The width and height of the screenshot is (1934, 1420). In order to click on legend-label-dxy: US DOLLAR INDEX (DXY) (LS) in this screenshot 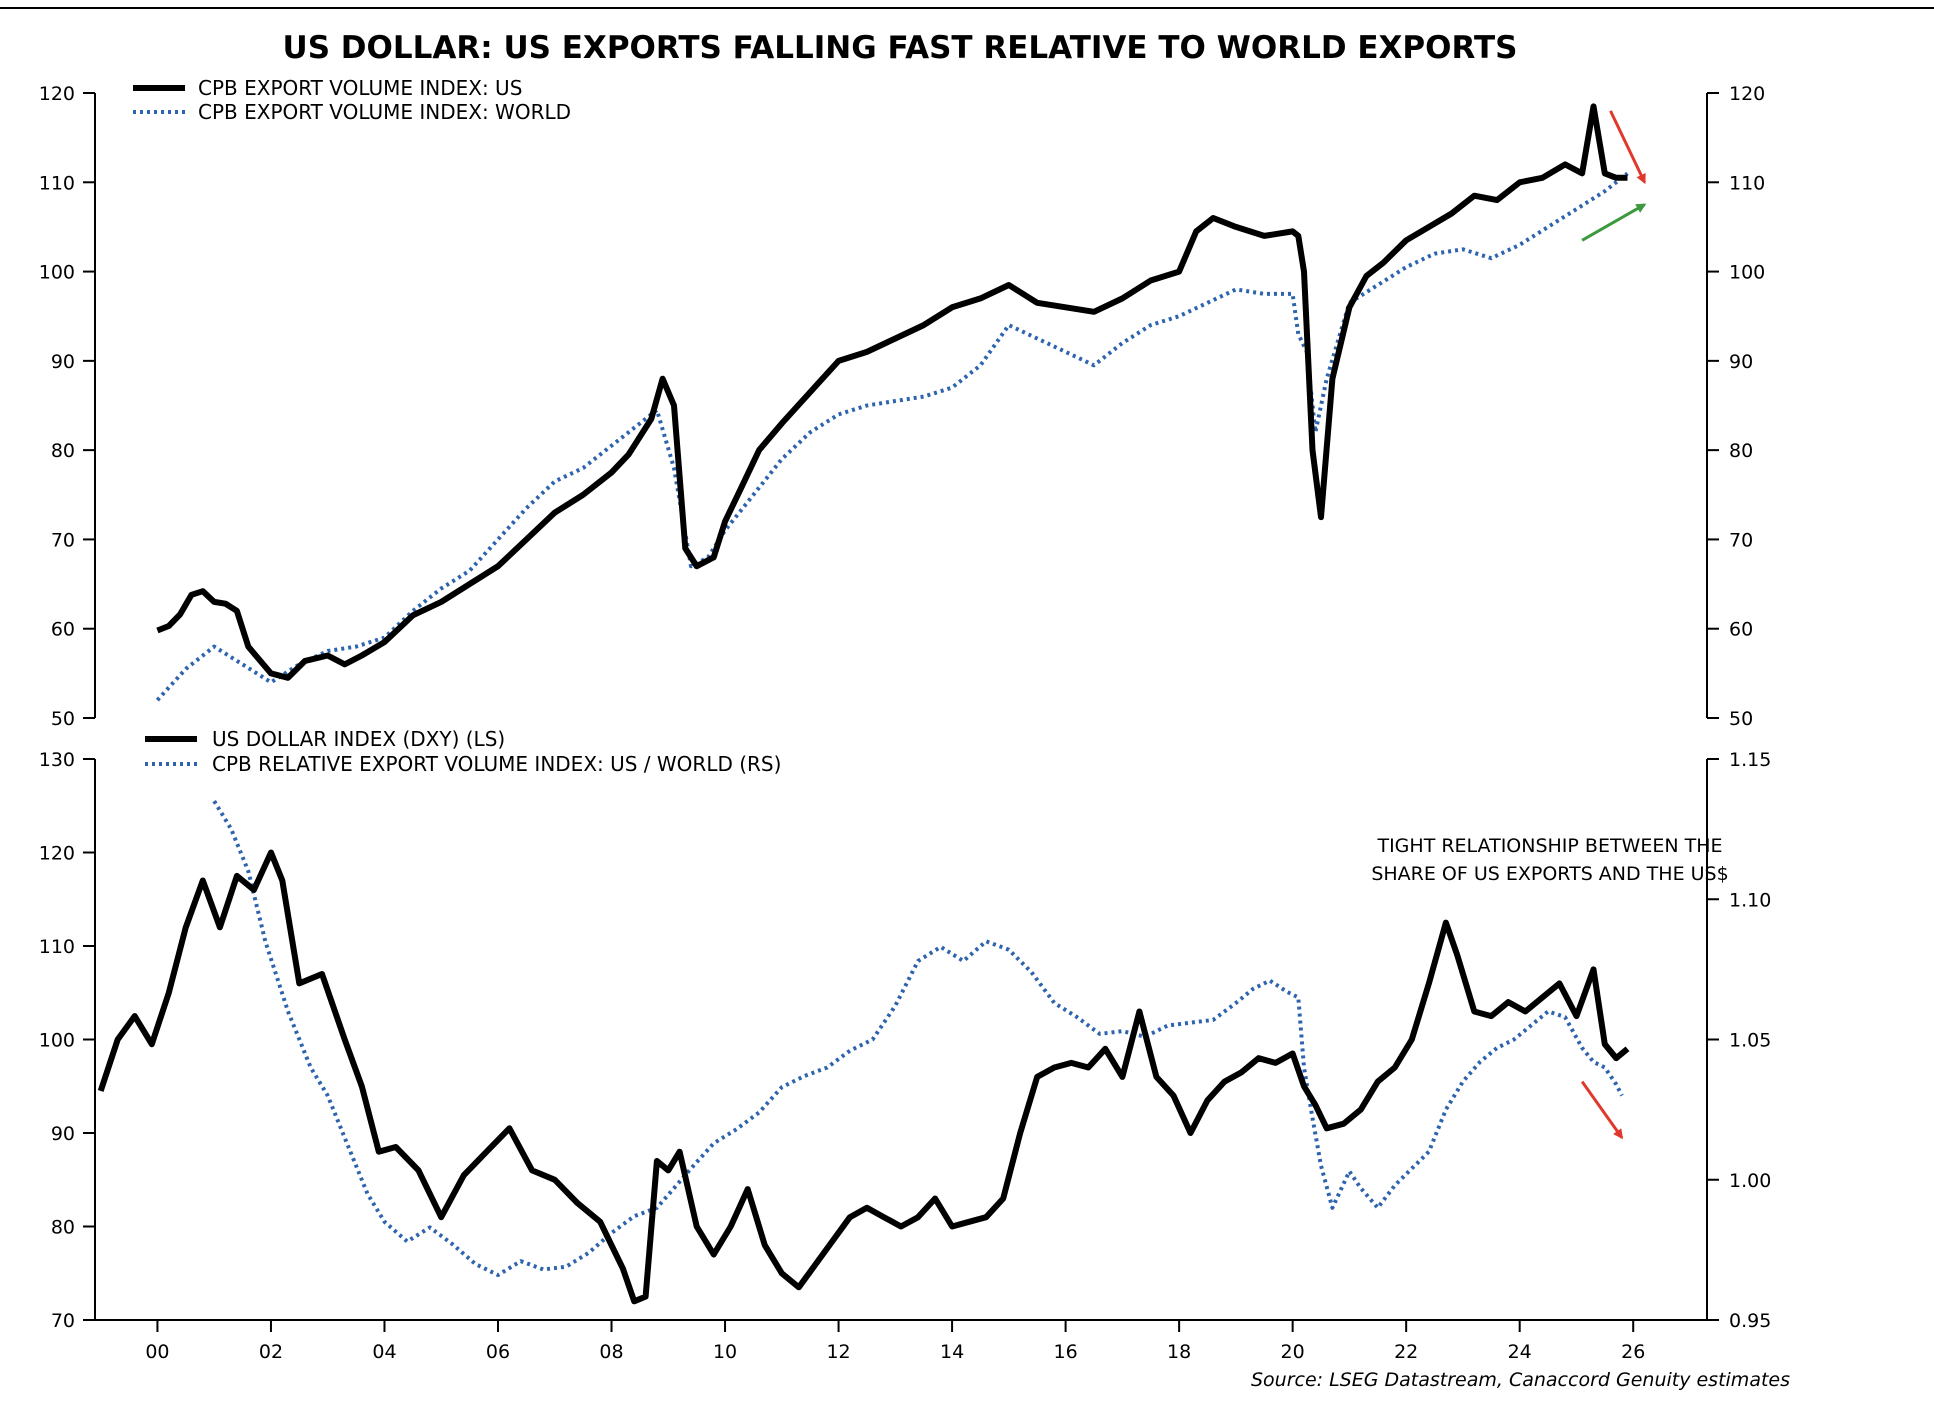, I will do `click(358, 739)`.